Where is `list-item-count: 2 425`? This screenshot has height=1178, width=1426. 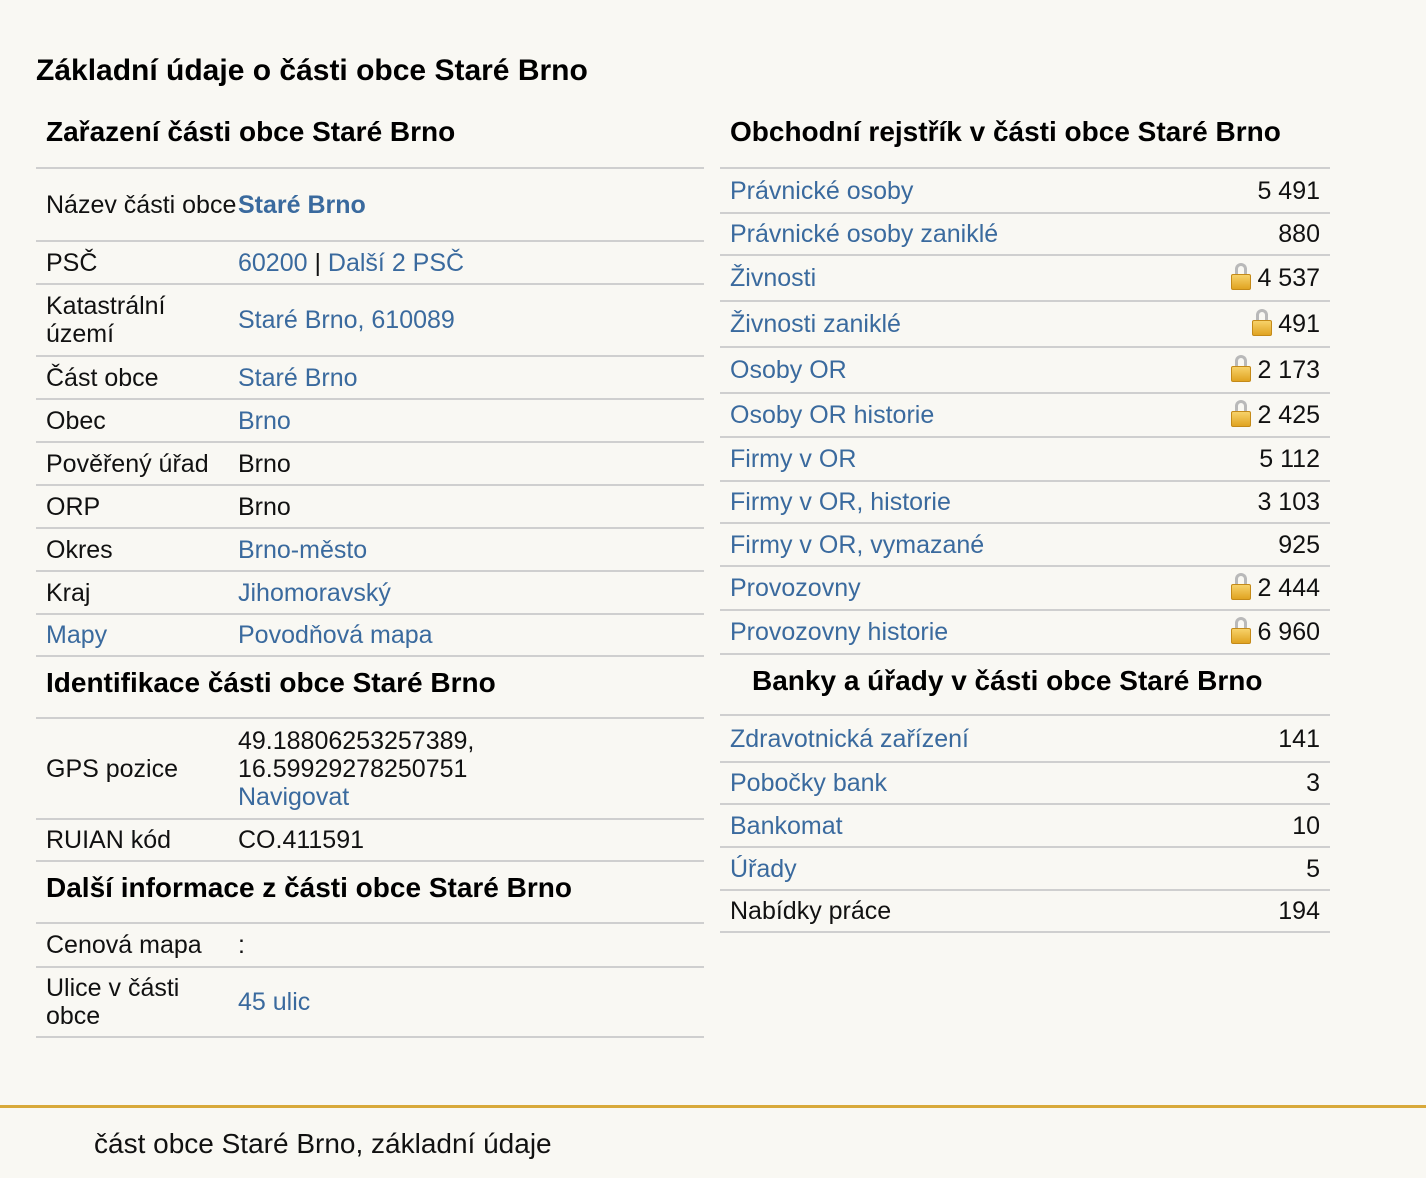 list-item-count: 2 425 is located at coordinates (1288, 415).